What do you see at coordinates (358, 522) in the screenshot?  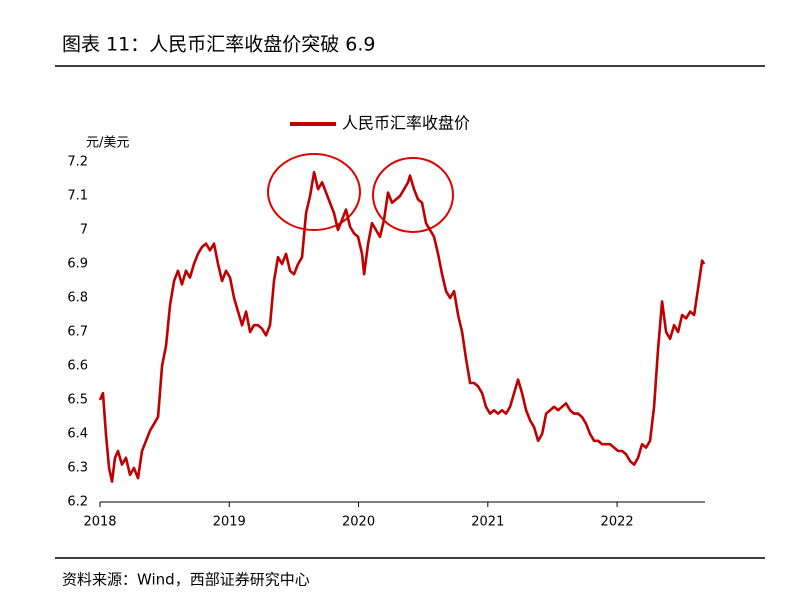 I see `x-tick-label: 2020` at bounding box center [358, 522].